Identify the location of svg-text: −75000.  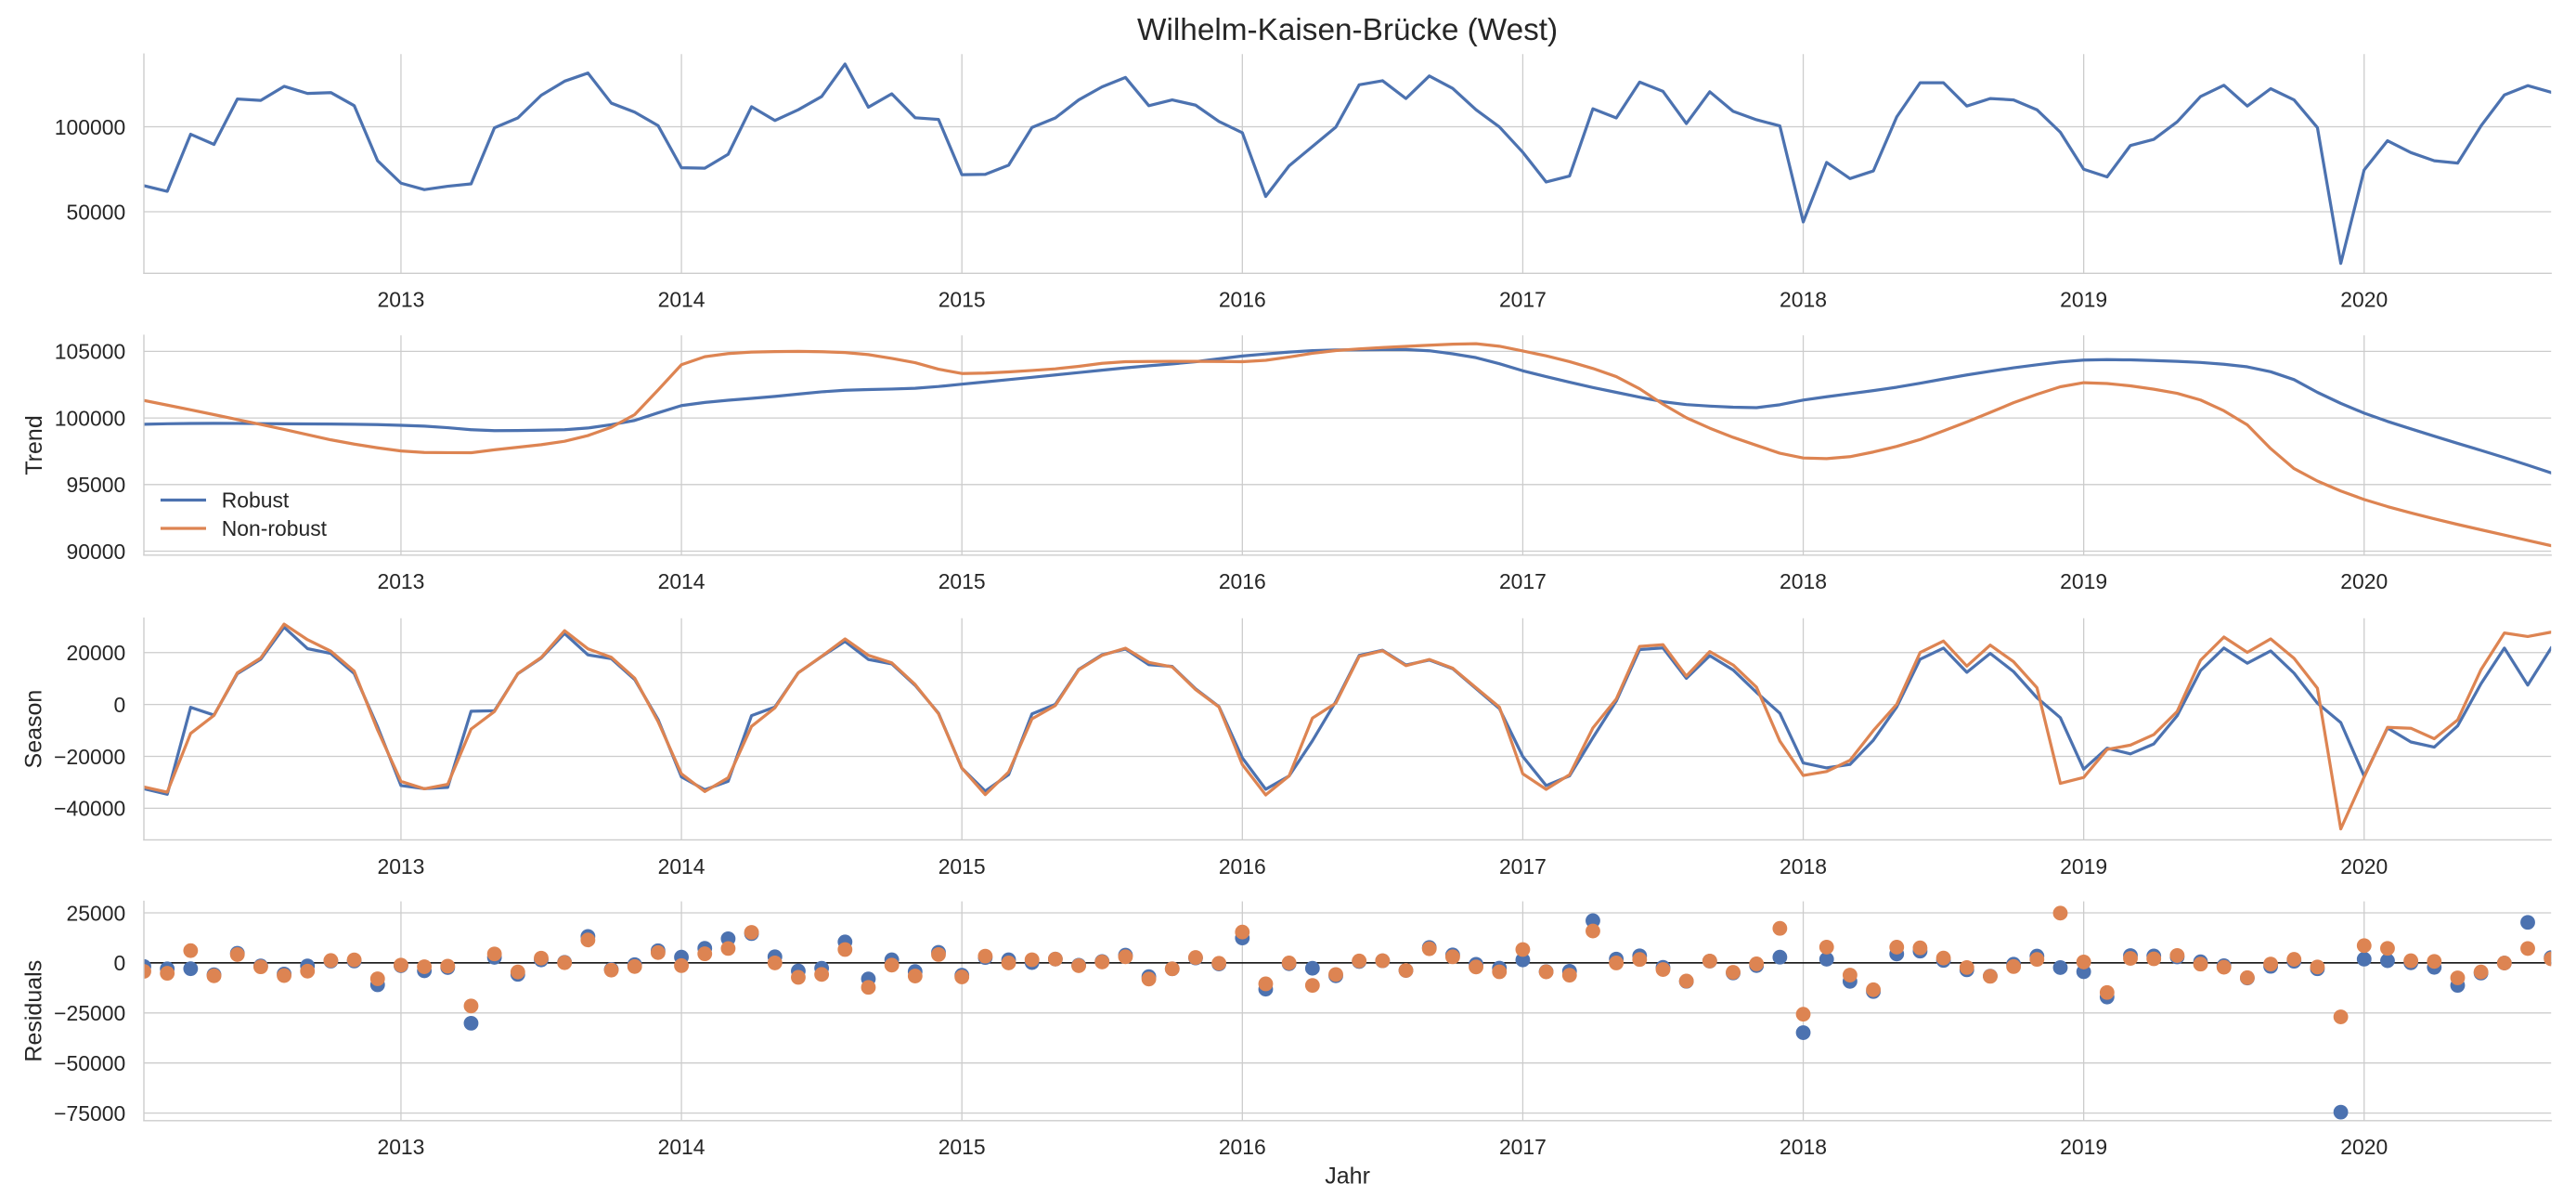
(89, 1113).